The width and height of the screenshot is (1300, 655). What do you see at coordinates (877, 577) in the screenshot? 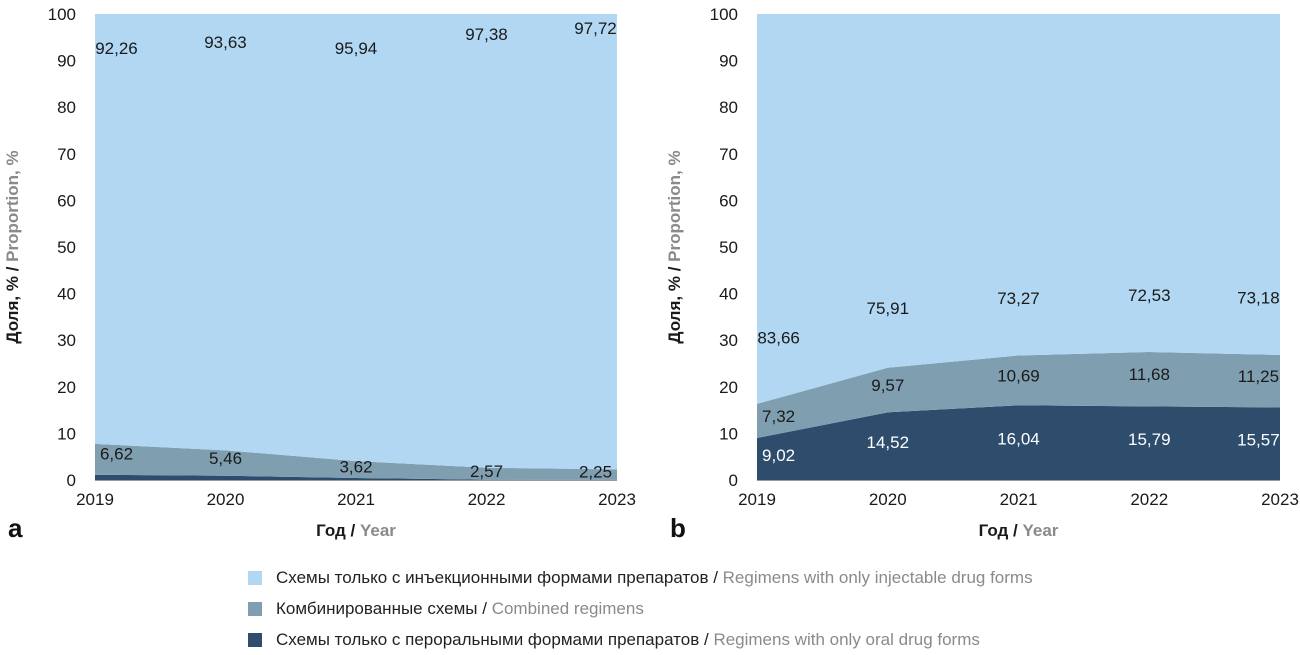
I see `legend-label-en: Regimens with only injectable drug forms` at bounding box center [877, 577].